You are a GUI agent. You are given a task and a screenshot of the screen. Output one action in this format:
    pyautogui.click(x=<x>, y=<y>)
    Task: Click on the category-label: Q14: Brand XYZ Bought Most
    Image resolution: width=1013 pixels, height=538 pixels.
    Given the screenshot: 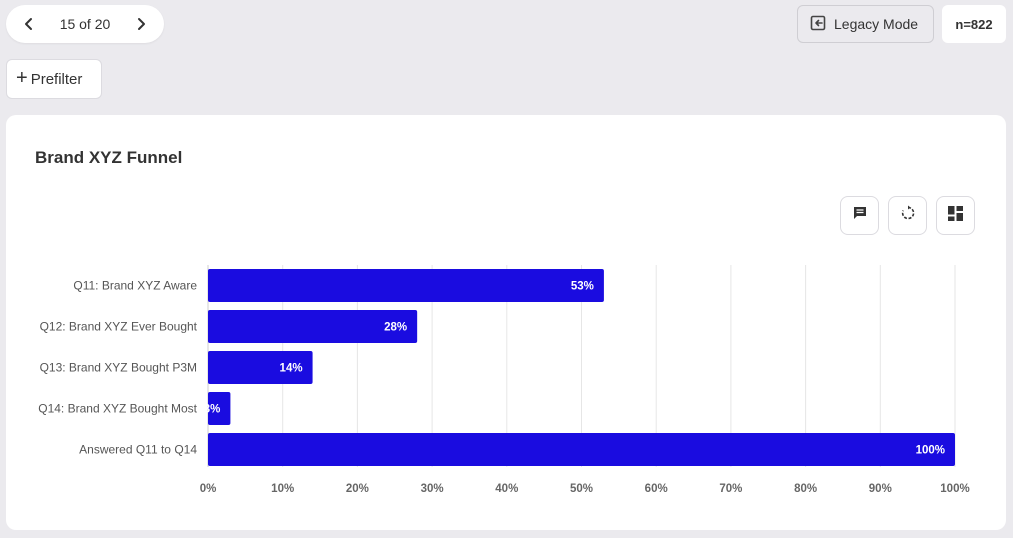 What is the action you would take?
    pyautogui.click(x=117, y=409)
    